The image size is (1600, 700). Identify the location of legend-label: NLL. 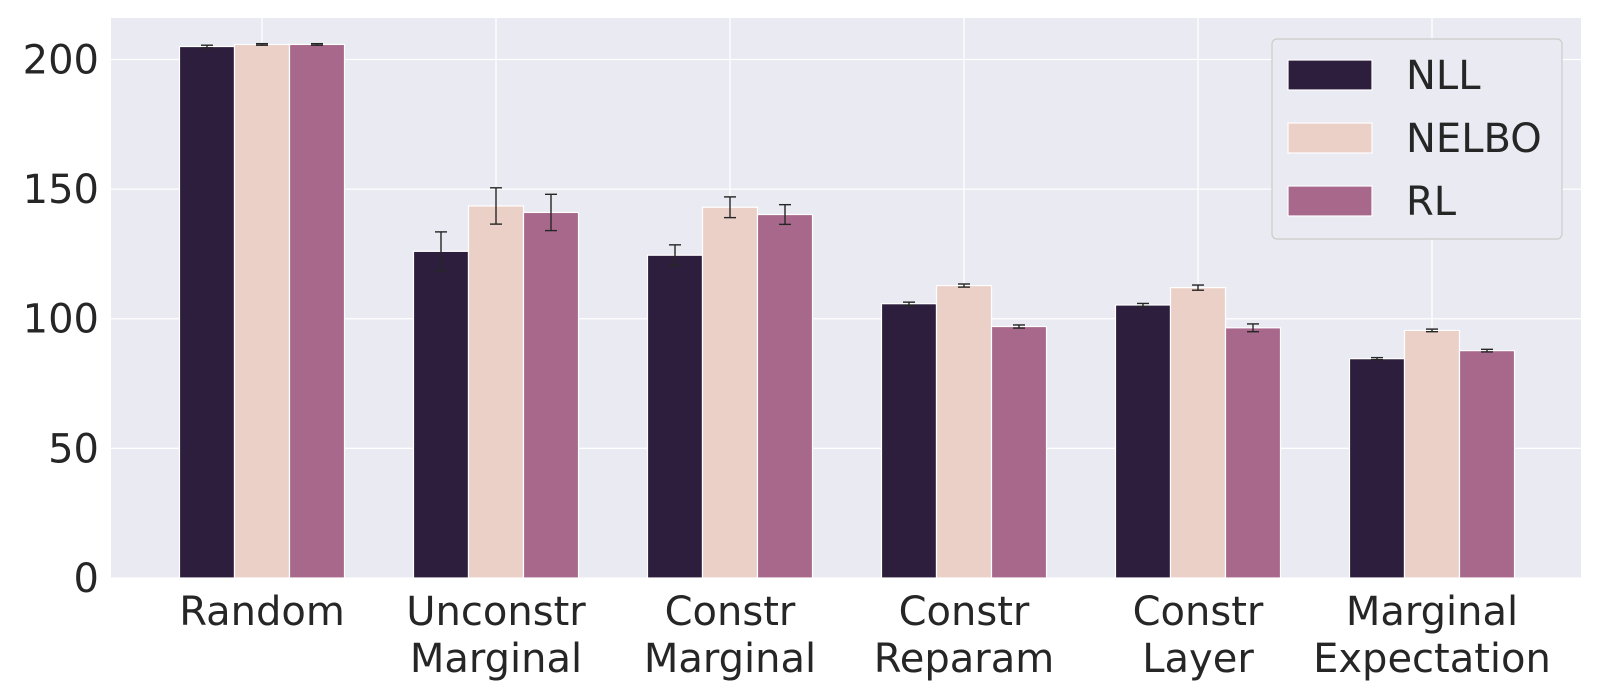
(1443, 76).